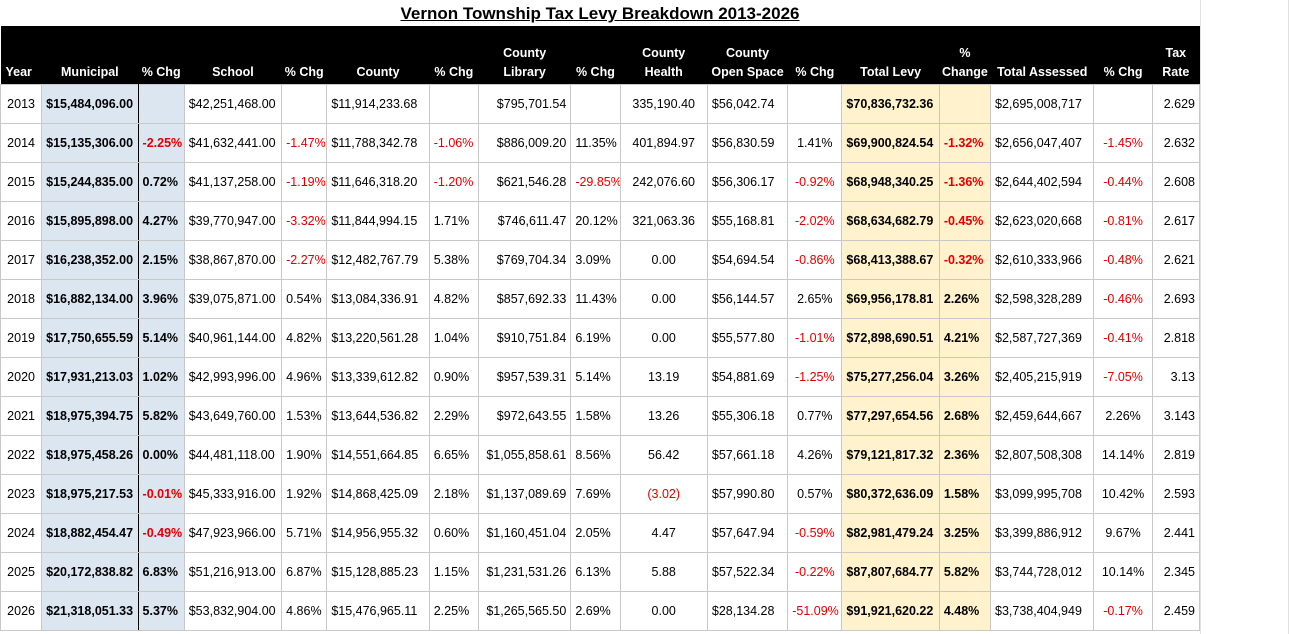 The width and height of the screenshot is (1289, 634). What do you see at coordinates (747, 104) in the screenshot?
I see `open-space-cell: $56,042.74` at bounding box center [747, 104].